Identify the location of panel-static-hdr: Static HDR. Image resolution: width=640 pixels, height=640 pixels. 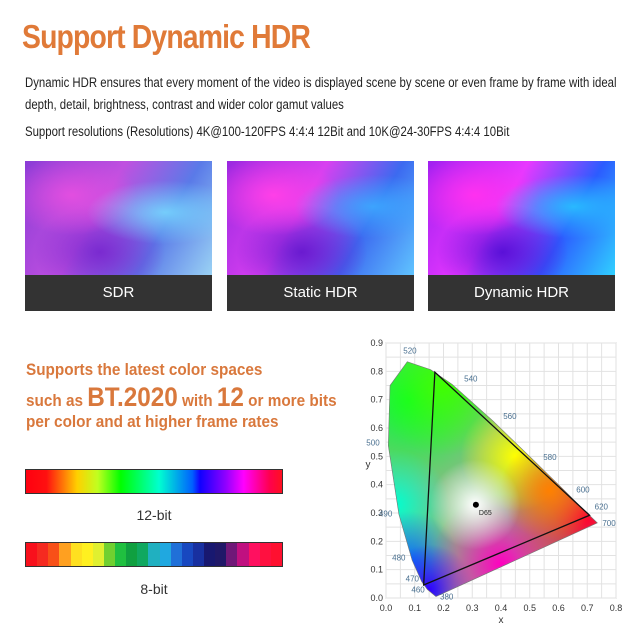
(320, 236).